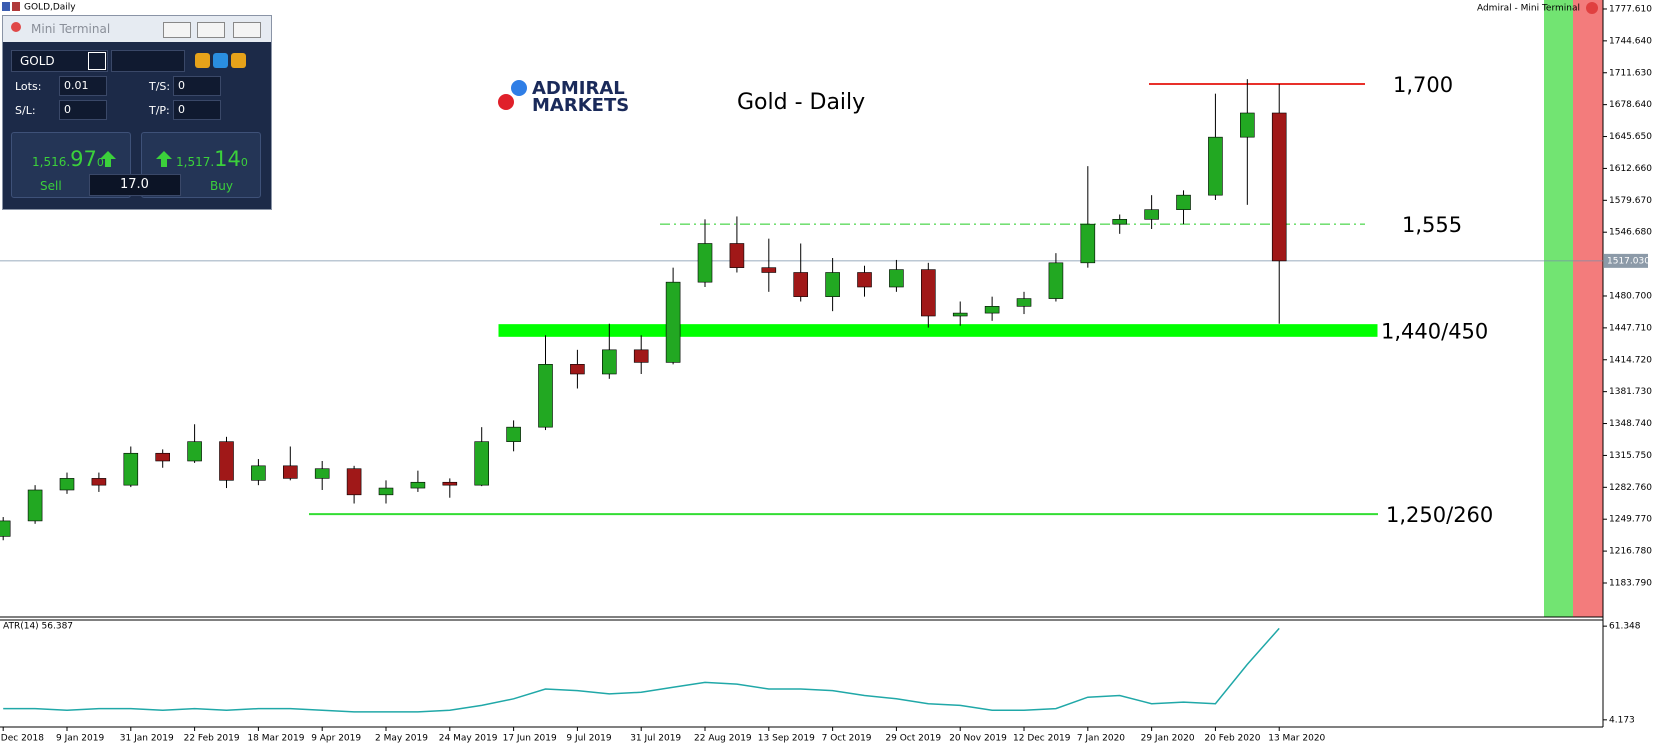  I want to click on sell-button: 1,516.970 Sell, so click(71, 165).